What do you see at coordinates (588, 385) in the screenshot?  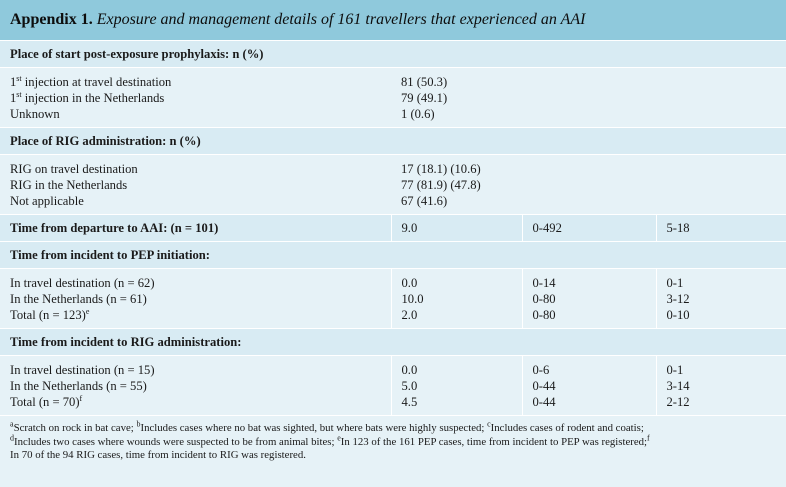 I see `range-column: 0-6 0-44 0-44` at bounding box center [588, 385].